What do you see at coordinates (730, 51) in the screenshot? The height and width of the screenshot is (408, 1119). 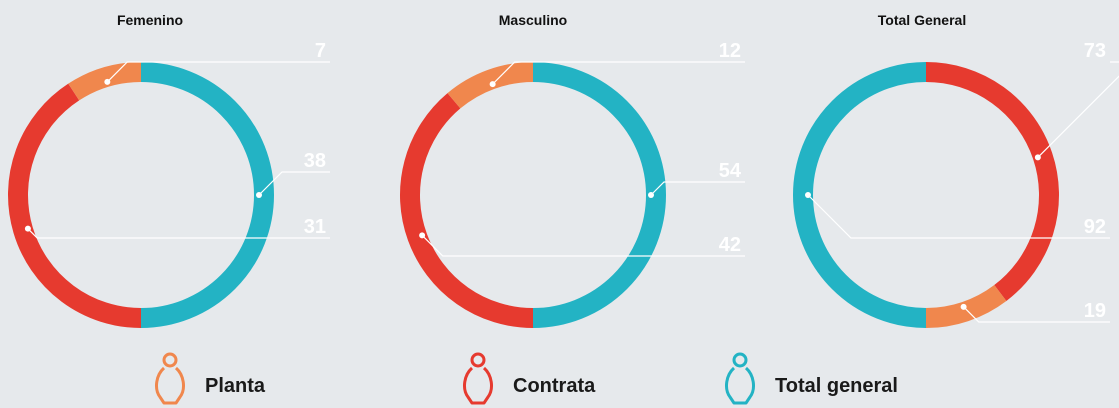 I see `value-label: 12` at bounding box center [730, 51].